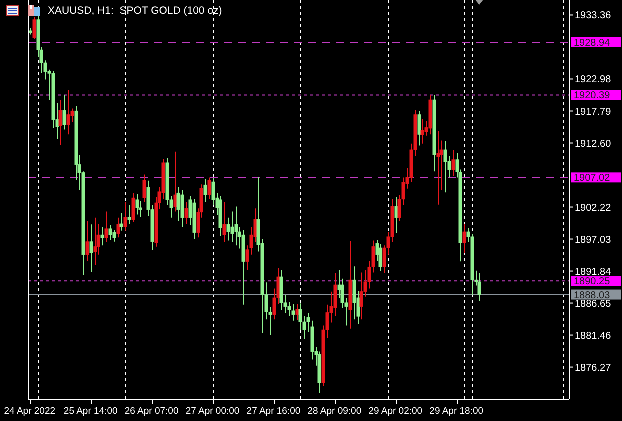 This screenshot has height=421, width=622. Describe the element at coordinates (593, 208) in the screenshot. I see `y-tick-label: 1902.22` at that location.